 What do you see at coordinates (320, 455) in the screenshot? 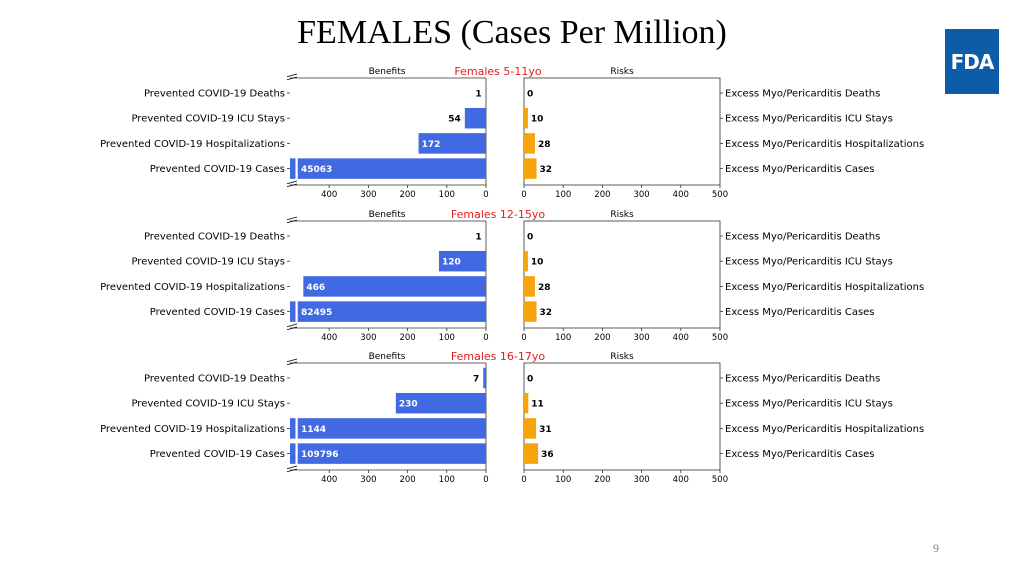
I see `benefit-value-label: 109796` at bounding box center [320, 455].